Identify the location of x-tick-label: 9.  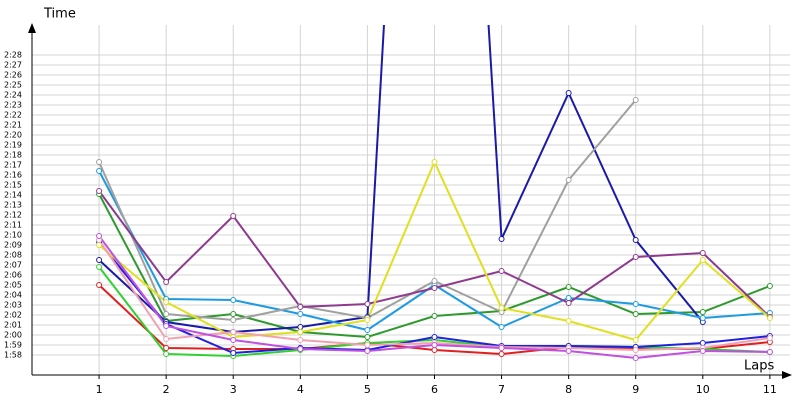
(635, 389).